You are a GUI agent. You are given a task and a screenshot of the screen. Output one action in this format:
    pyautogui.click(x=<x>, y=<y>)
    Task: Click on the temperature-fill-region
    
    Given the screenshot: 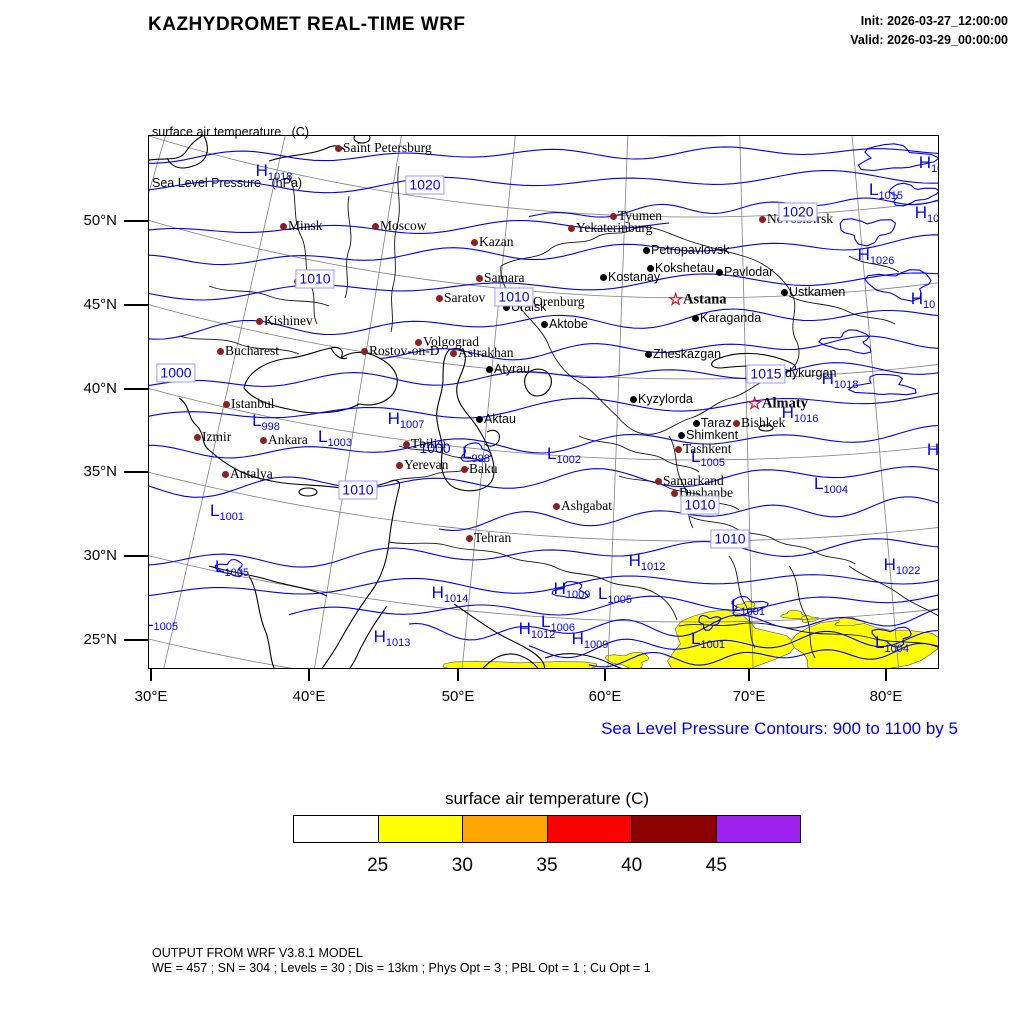 What is the action you would take?
    pyautogui.click(x=793, y=614)
    